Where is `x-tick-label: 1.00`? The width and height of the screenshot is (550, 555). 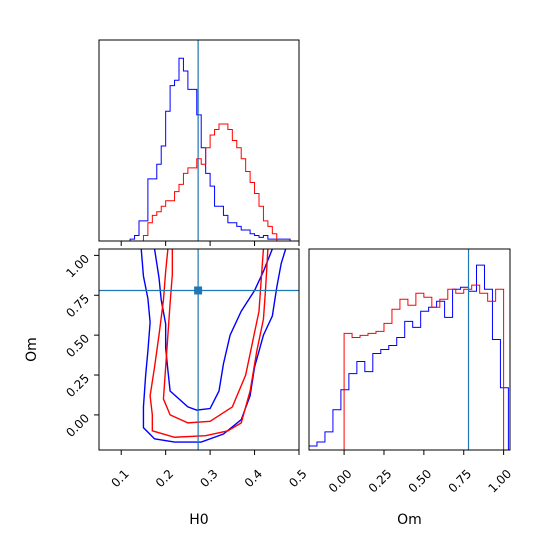 x-tick-label: 1.00 is located at coordinates (499, 481).